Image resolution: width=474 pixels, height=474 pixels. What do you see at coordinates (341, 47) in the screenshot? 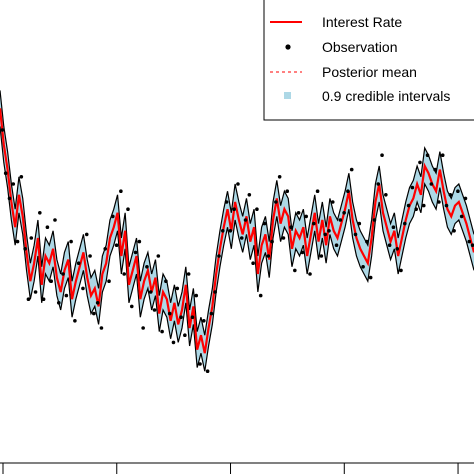
I see `legend-item-observation: Observation` at bounding box center [341, 47].